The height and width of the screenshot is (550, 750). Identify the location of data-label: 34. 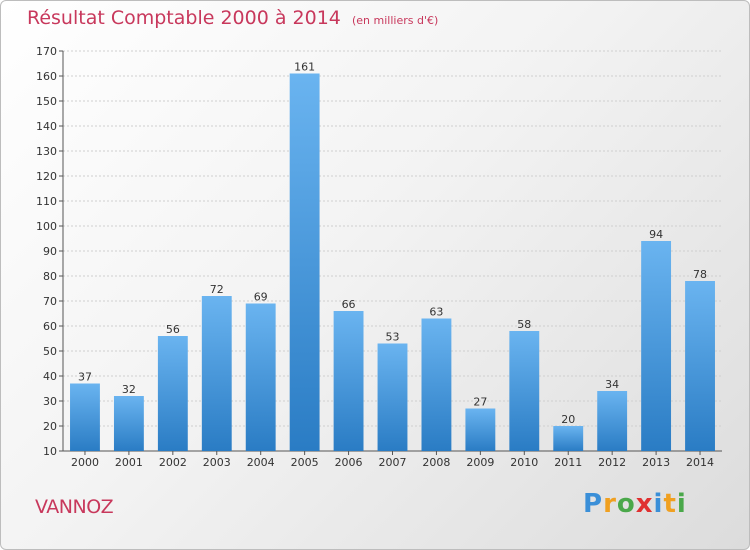
(612, 384).